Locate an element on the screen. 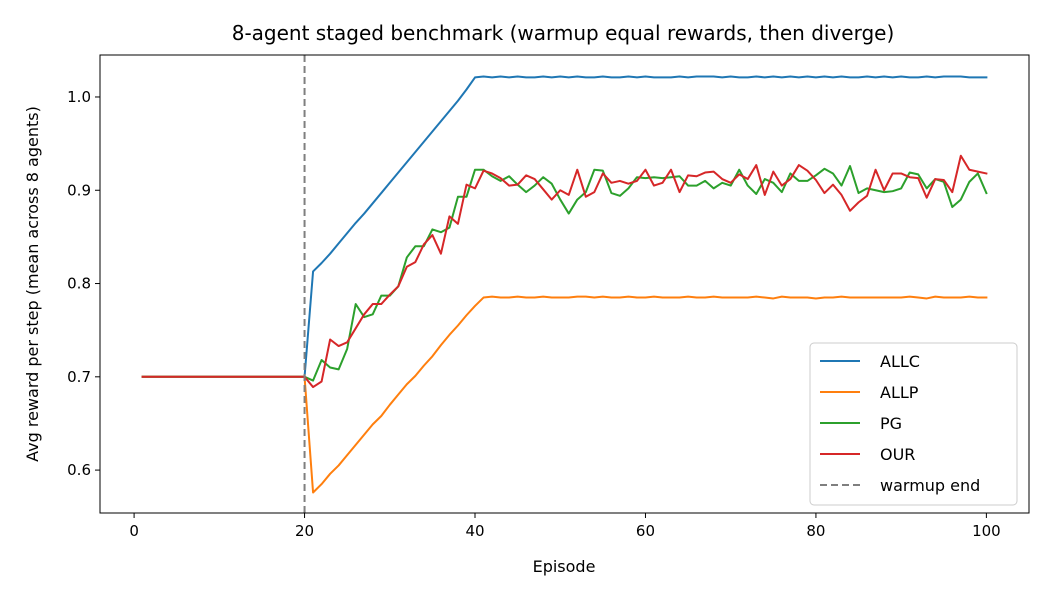 The image size is (1050, 600). x-tick-label: 60 is located at coordinates (645, 531).